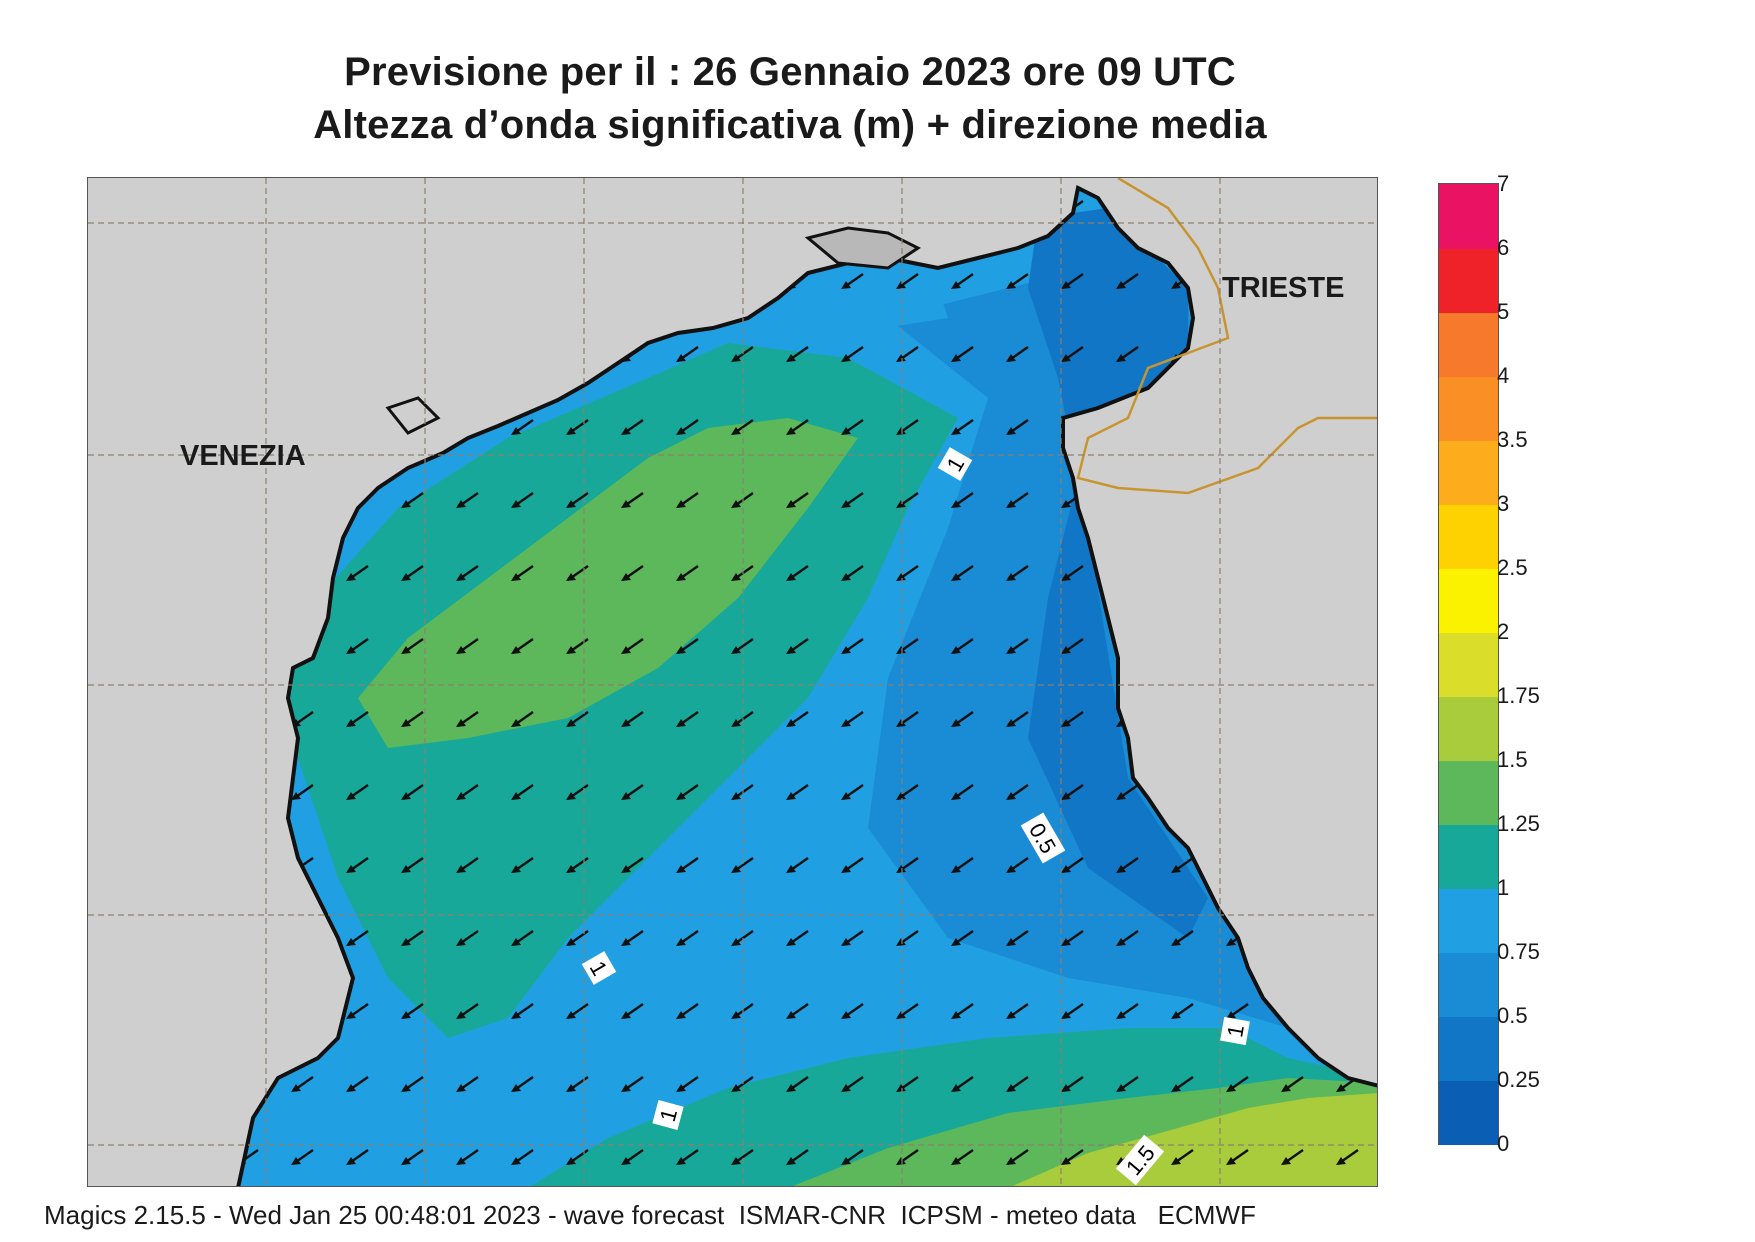  What do you see at coordinates (1503, 183) in the screenshot?
I see `colorbar-tick-label: 7` at bounding box center [1503, 183].